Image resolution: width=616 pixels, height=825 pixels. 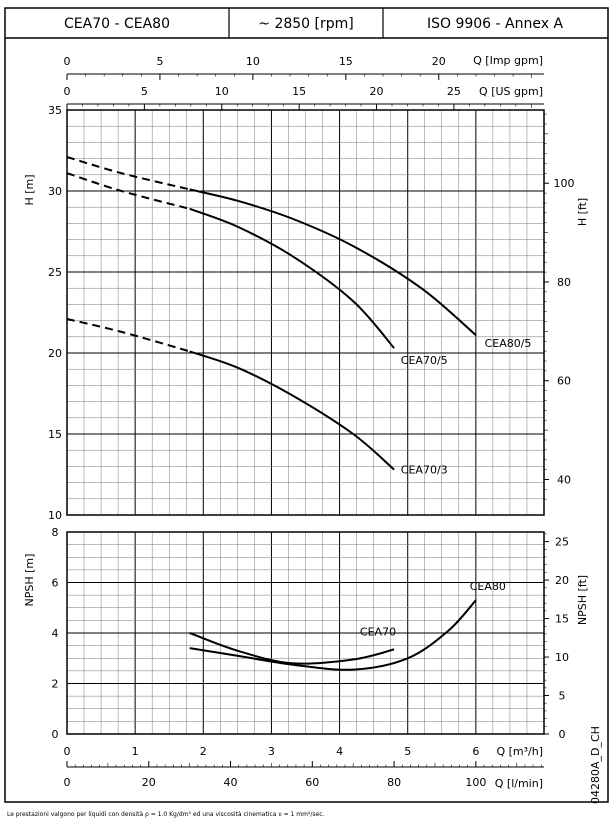 I want to click on head-curve-cea70-5-dashed, so click(x=128, y=191).